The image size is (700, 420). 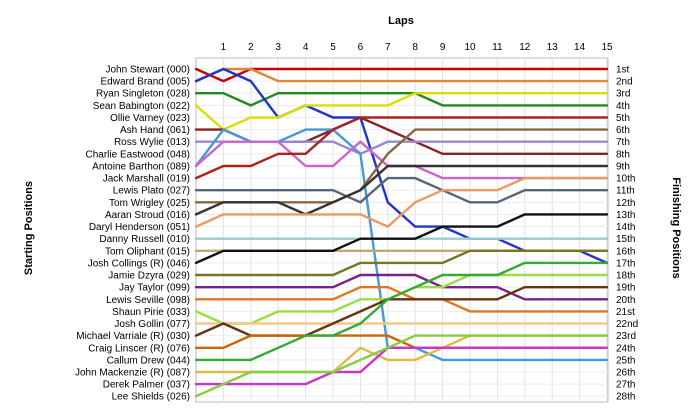 What do you see at coordinates (580, 47) in the screenshot?
I see `lap-tick-label: 14` at bounding box center [580, 47].